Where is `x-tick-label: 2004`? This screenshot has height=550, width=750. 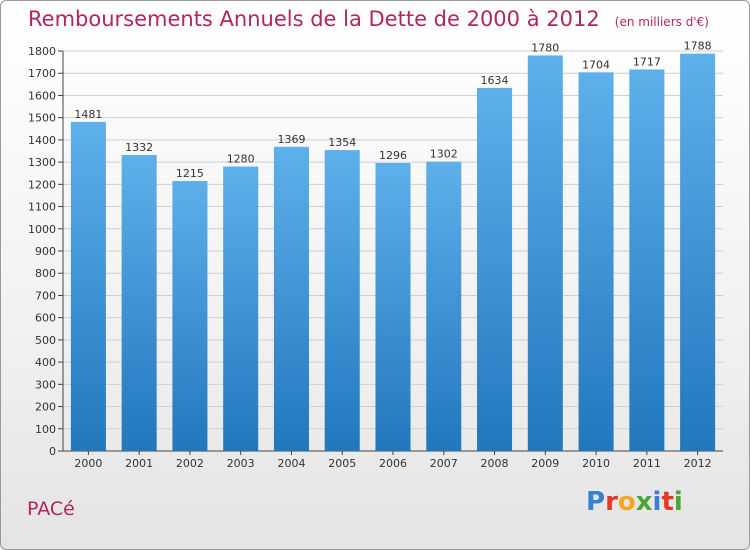 x-tick-label: 2004 is located at coordinates (291, 463).